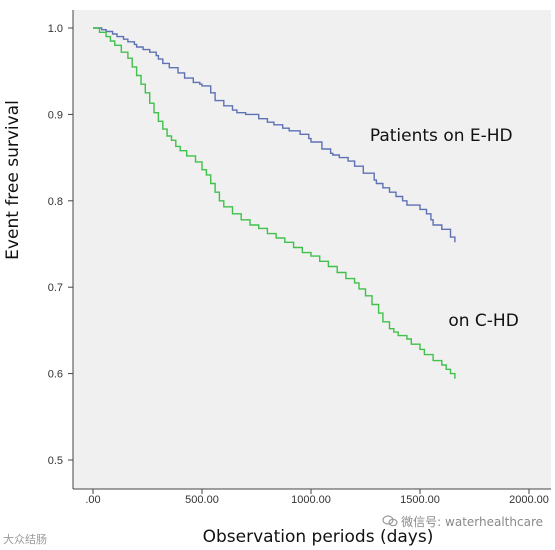 Image resolution: width=555 pixels, height=550 pixels. What do you see at coordinates (55, 375) in the screenshot?
I see `y-tick-label: 0.6` at bounding box center [55, 375].